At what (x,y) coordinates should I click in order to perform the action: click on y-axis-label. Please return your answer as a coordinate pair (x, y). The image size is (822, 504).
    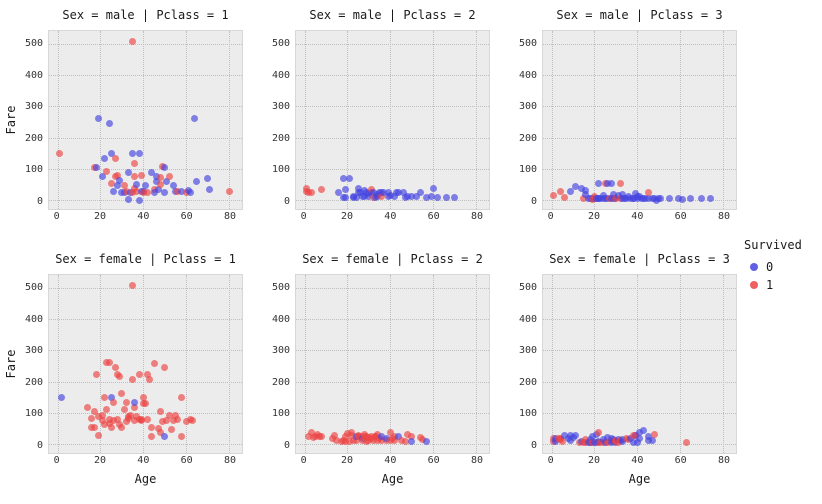
    Looking at the image, I should click on (257, 120).